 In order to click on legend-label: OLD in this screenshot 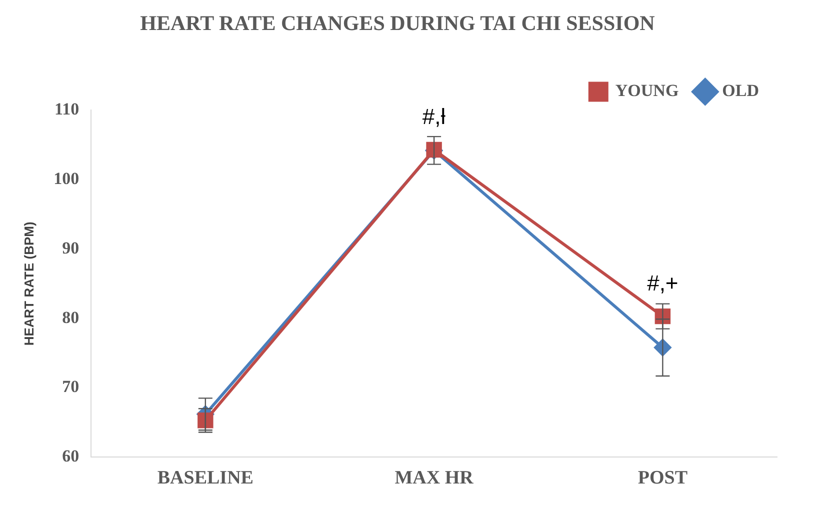, I will do `click(741, 90)`.